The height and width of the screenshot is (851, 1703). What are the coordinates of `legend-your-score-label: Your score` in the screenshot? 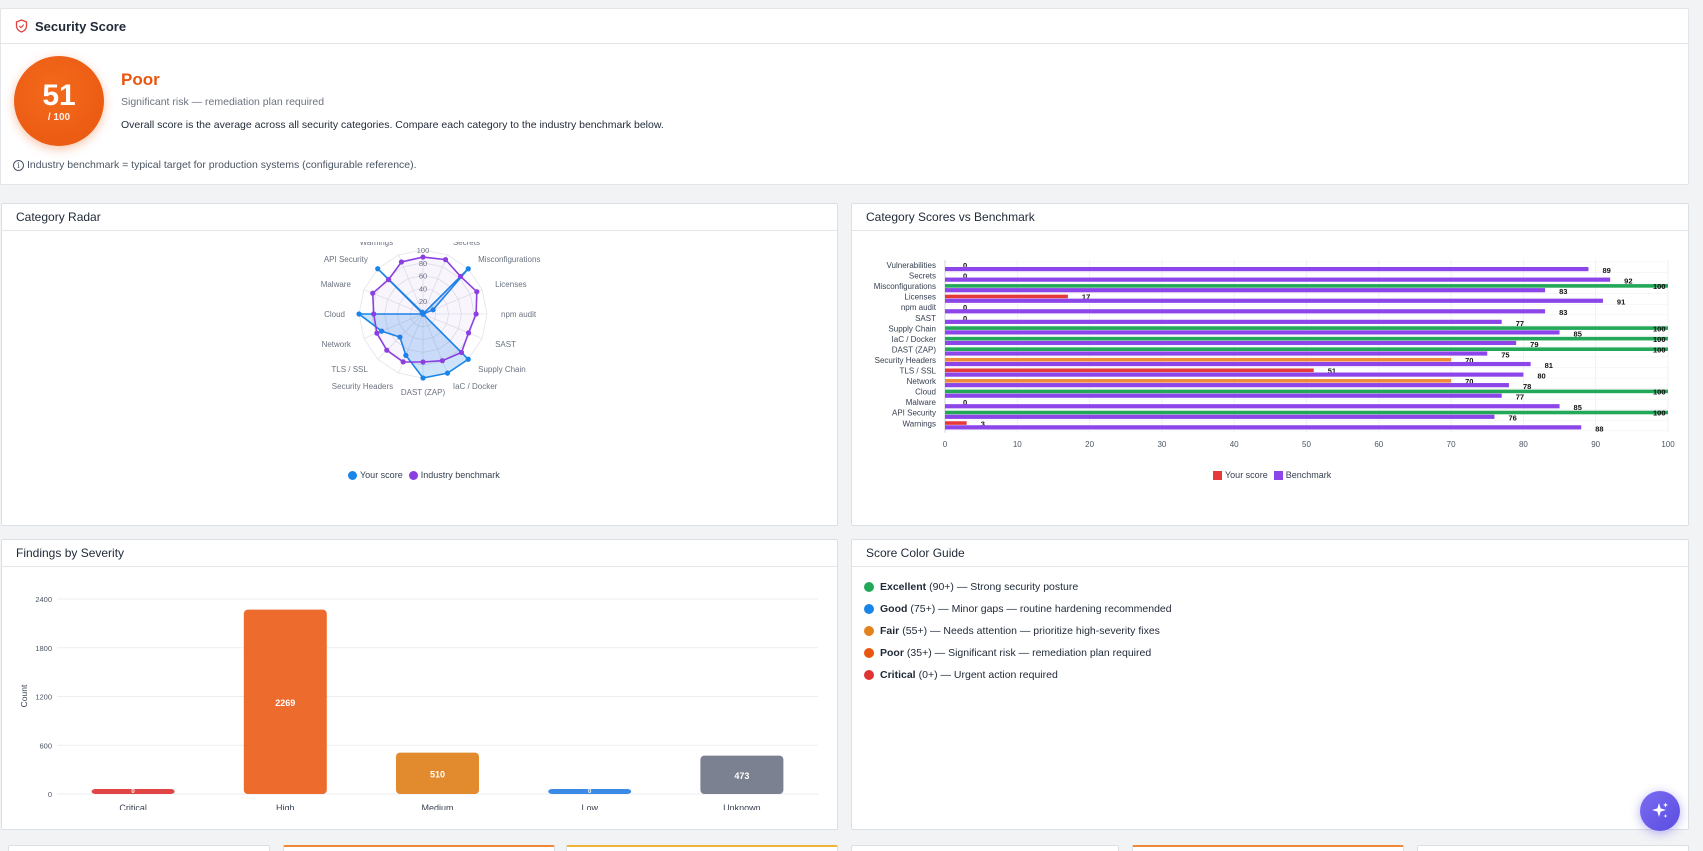 It's located at (381, 475).